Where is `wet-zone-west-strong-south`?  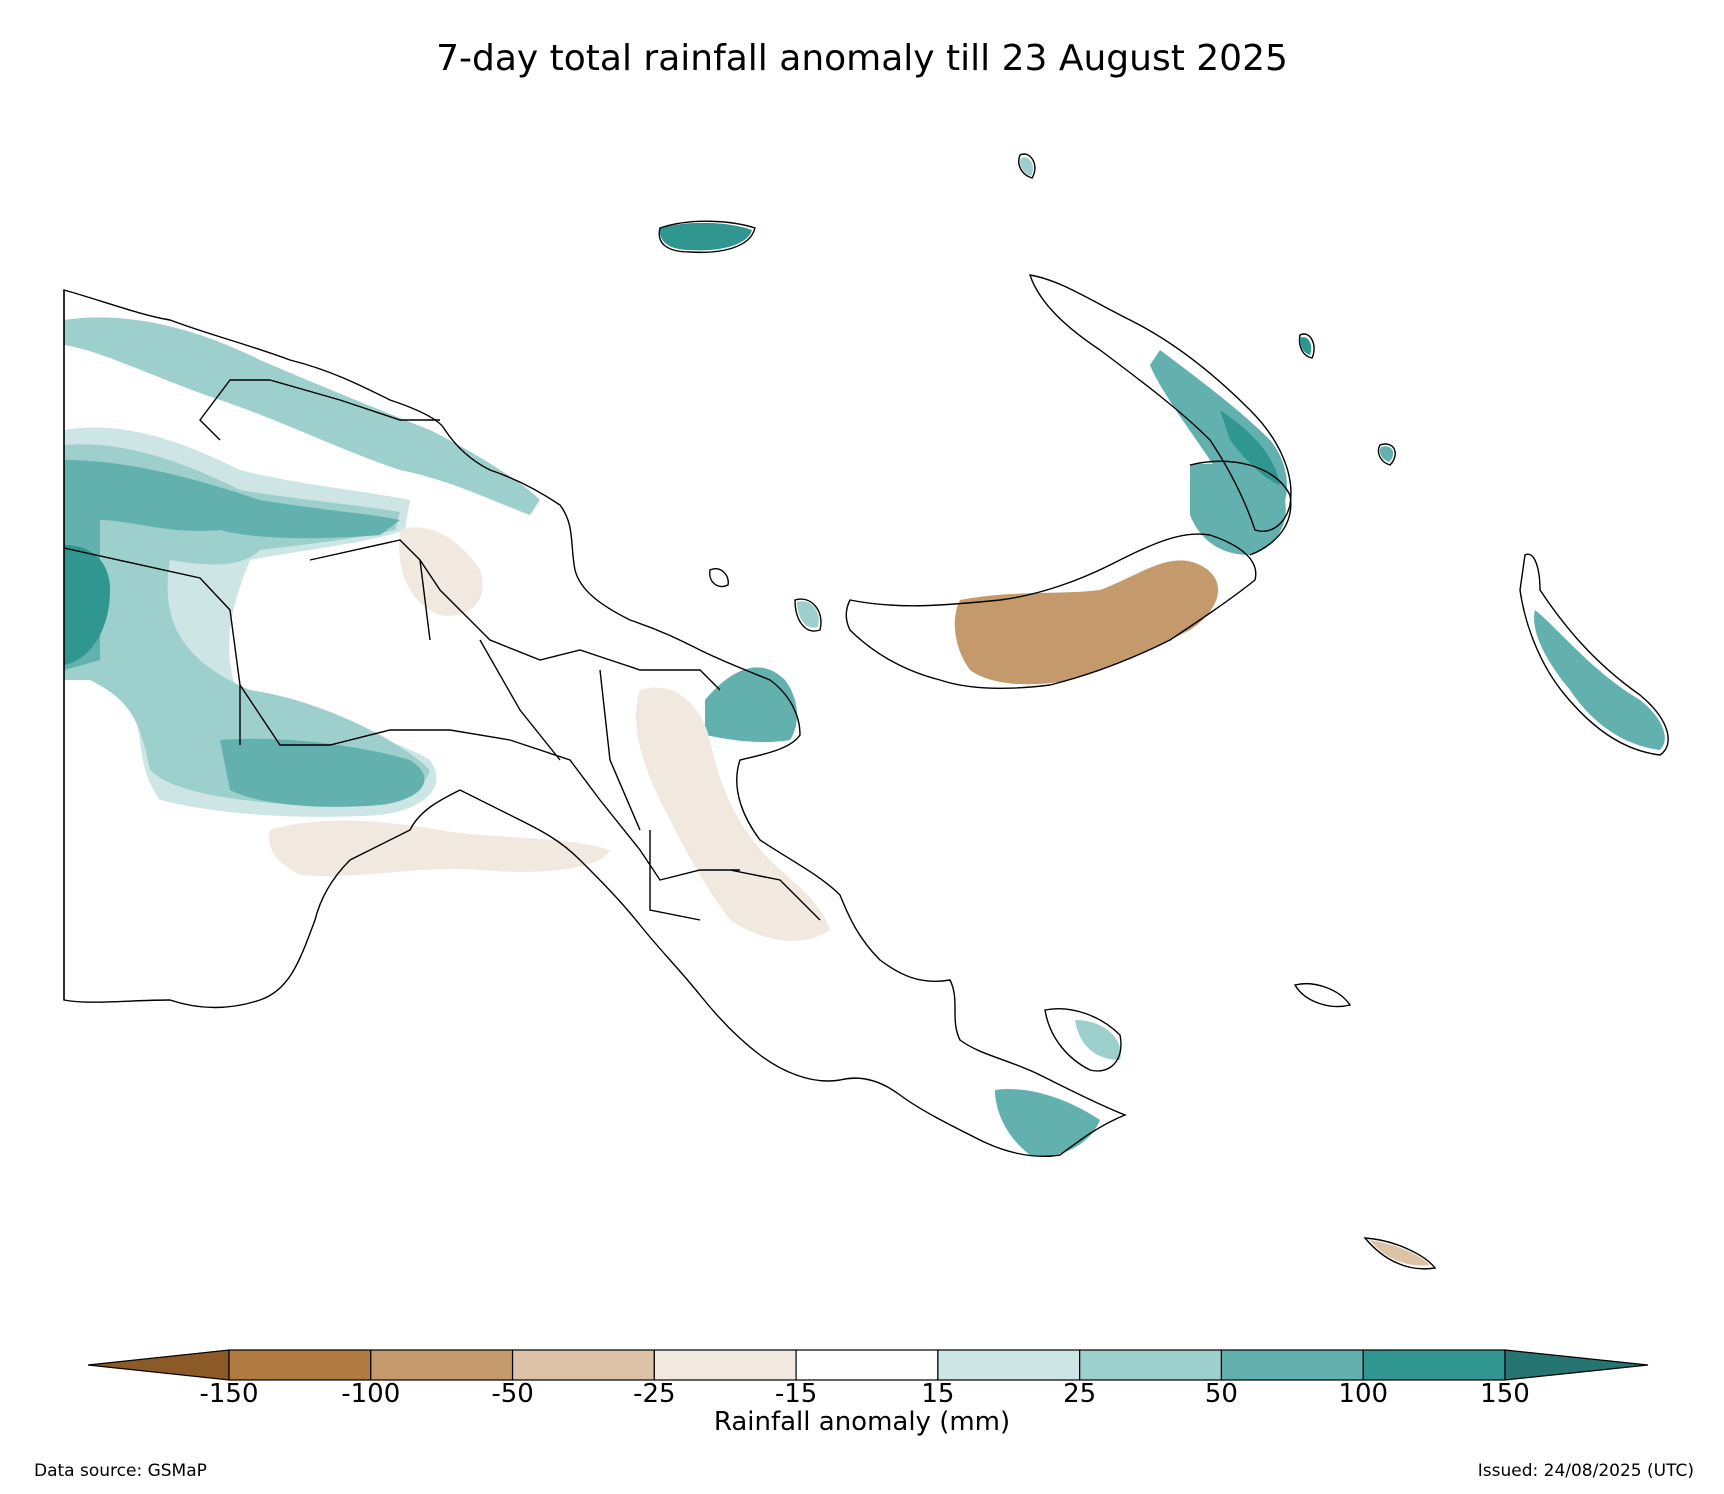
wet-zone-west-strong-south is located at coordinates (322, 772).